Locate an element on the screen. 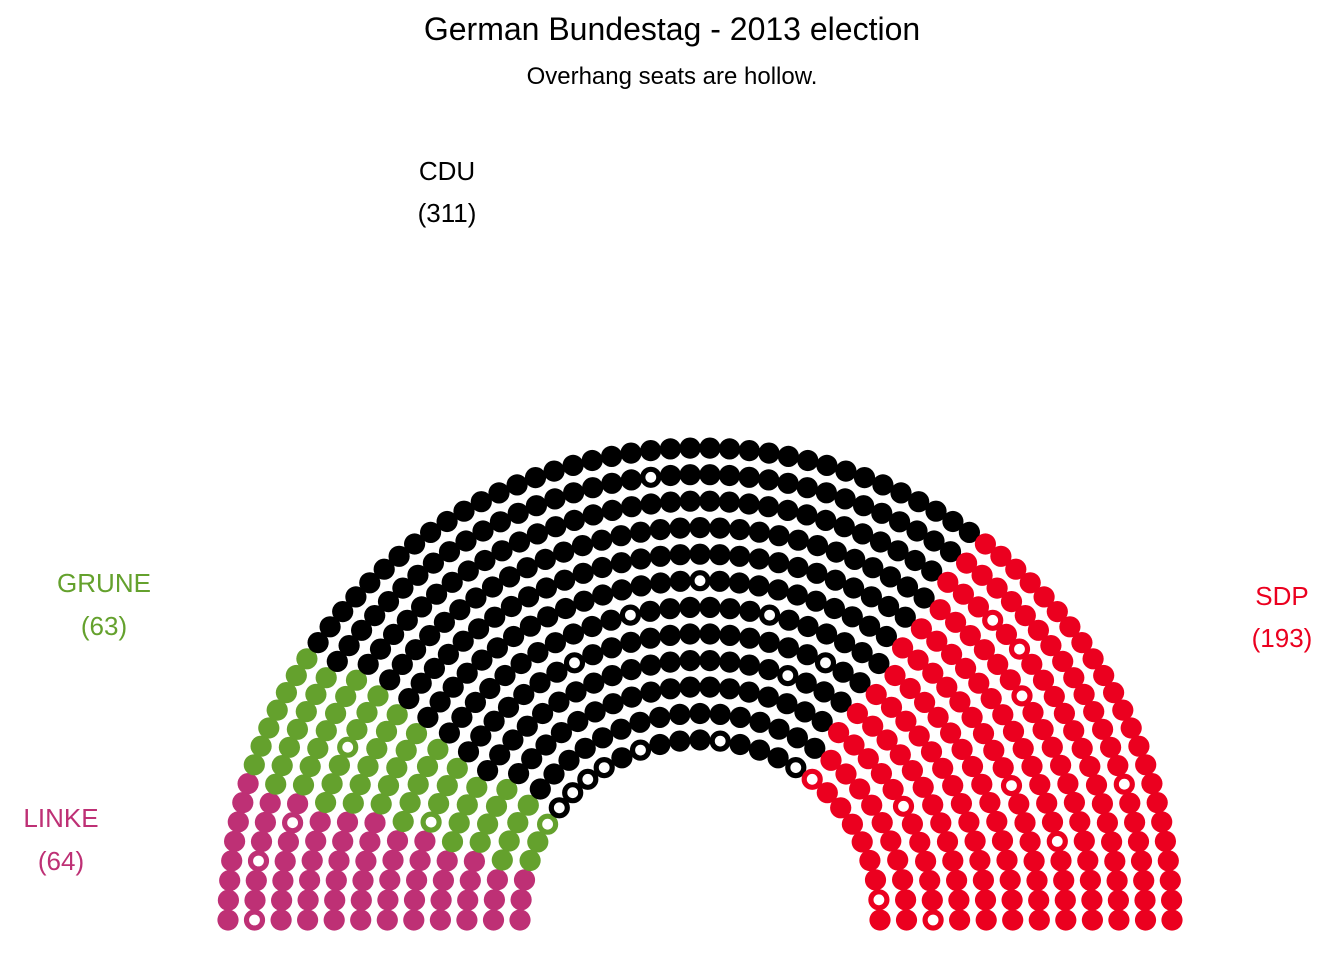  party-count-linke: (64) is located at coordinates (61, 861).